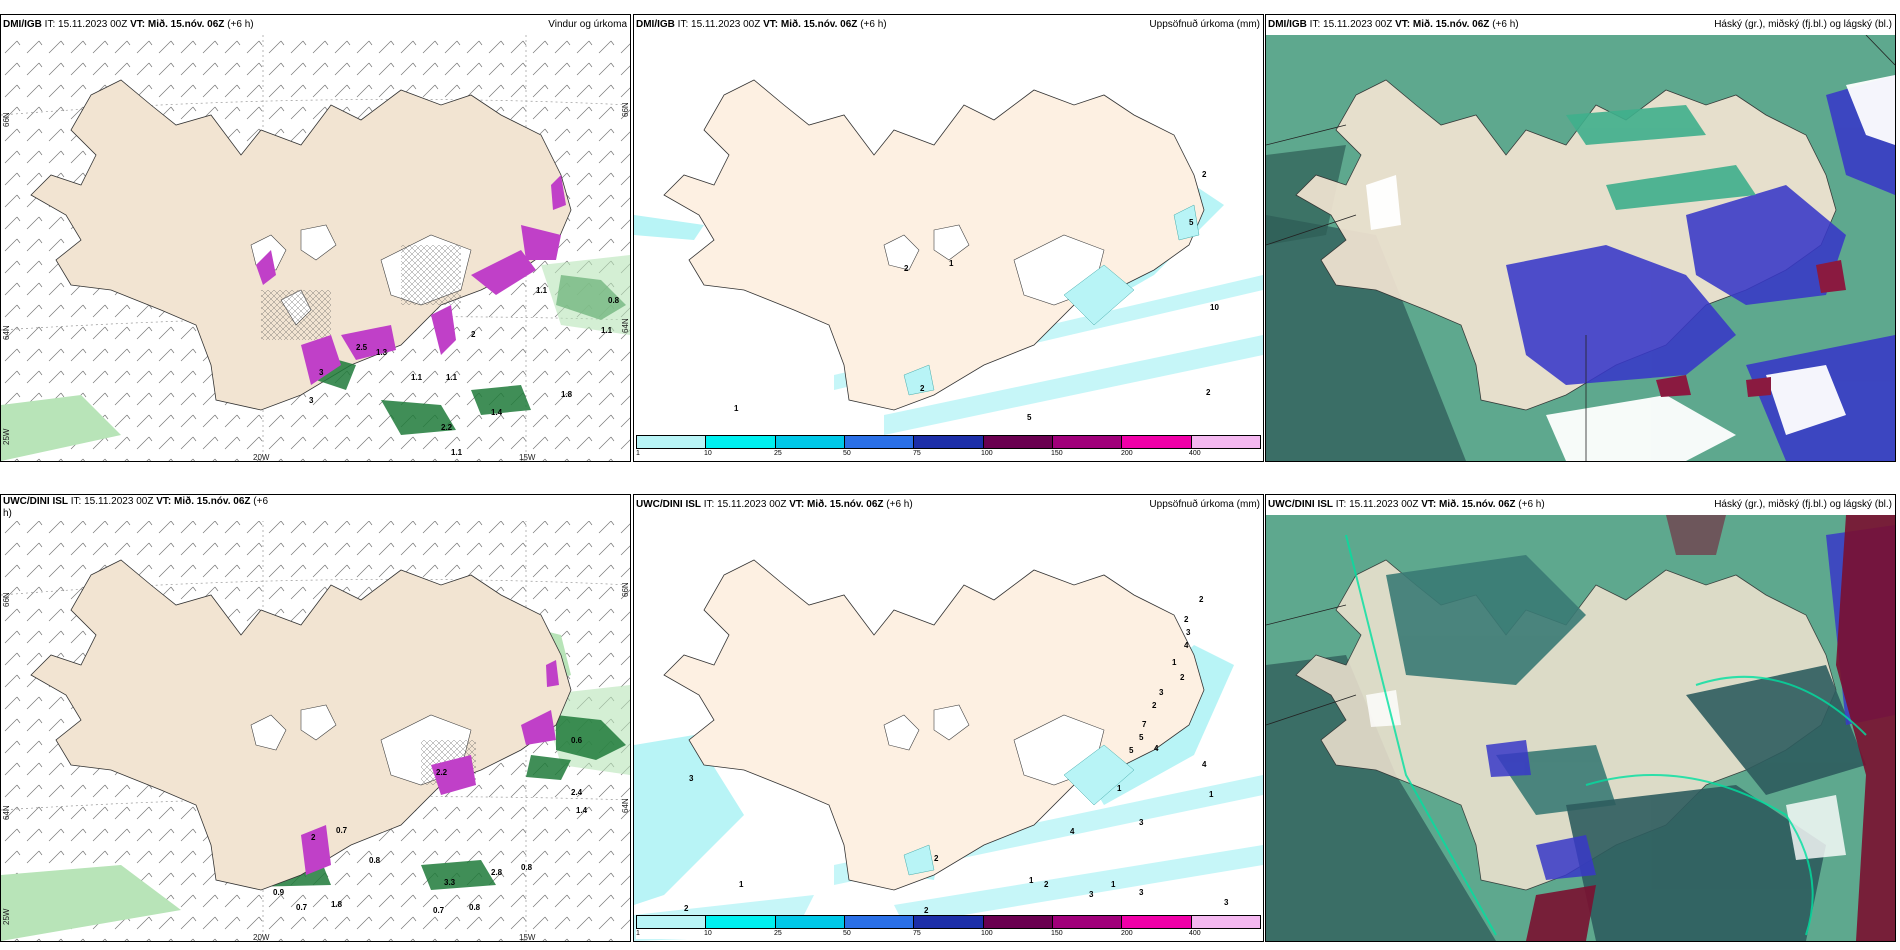 The image size is (1900, 950). I want to click on iceland-land, so click(1566, 245).